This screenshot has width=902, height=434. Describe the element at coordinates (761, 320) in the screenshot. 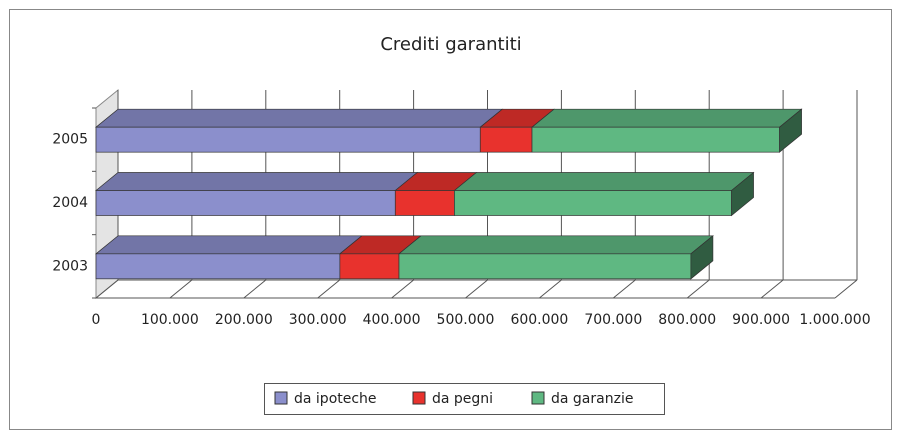

I see `x-tick-label: 900.000` at that location.